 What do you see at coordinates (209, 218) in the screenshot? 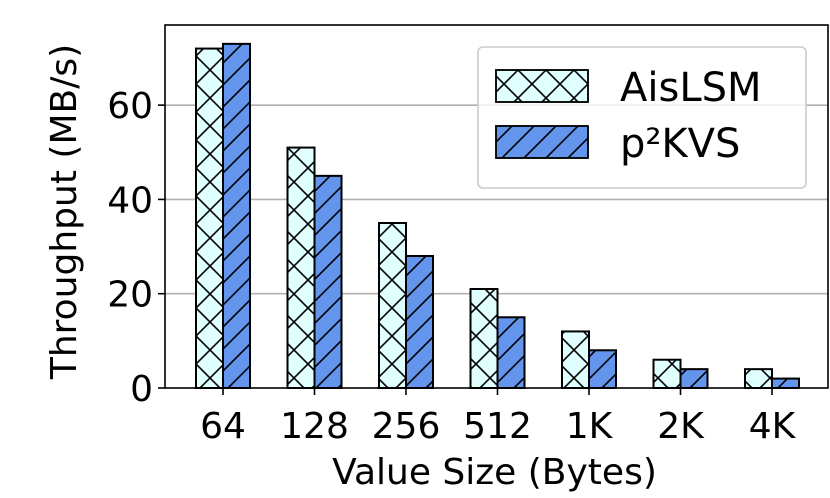
I see `bar-aislsm-64-hatch` at bounding box center [209, 218].